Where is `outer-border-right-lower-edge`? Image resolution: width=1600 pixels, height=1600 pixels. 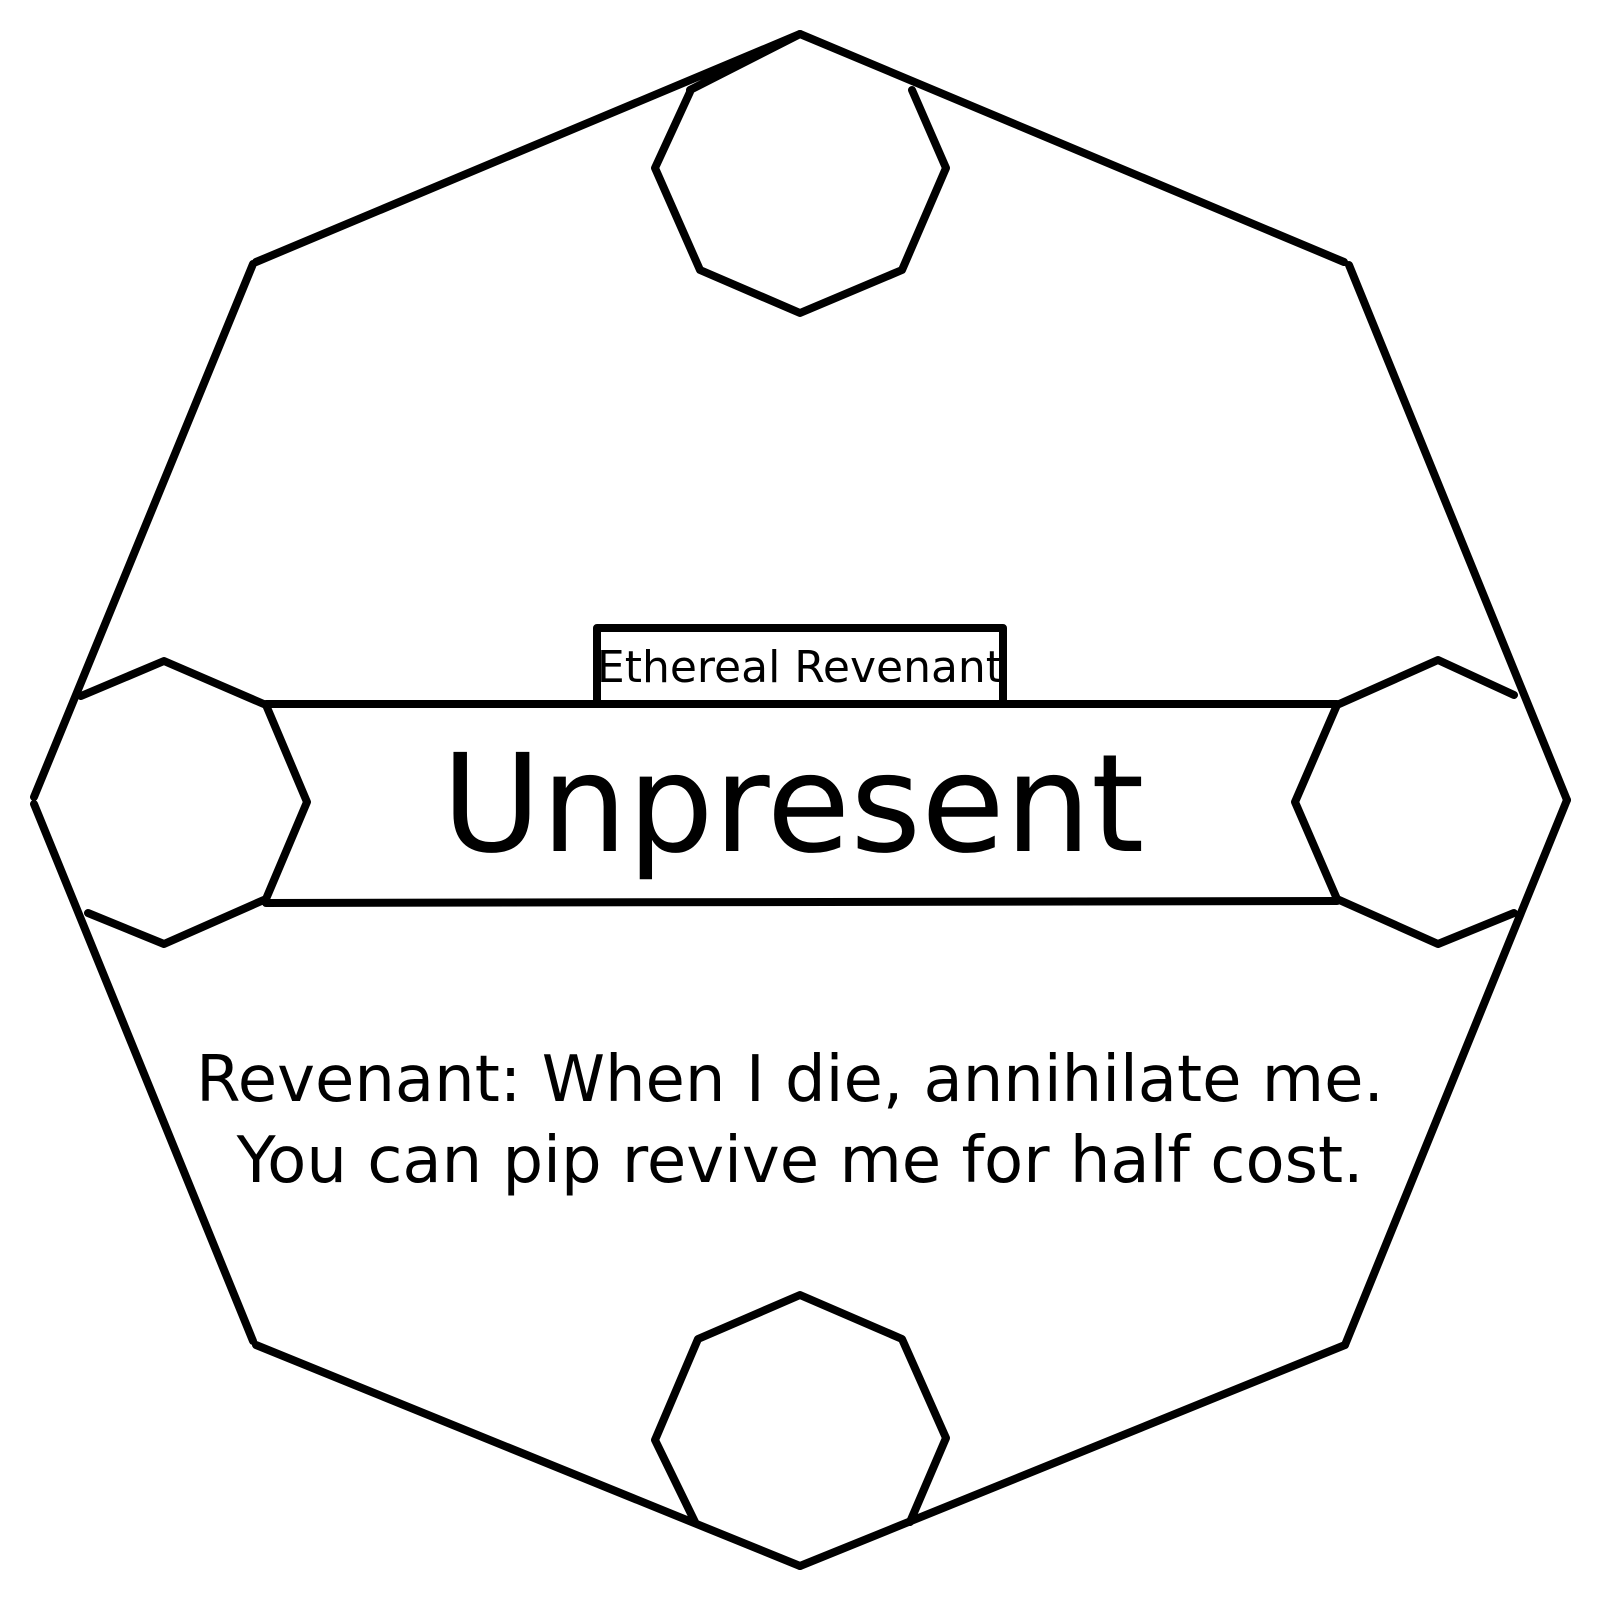
outer-border-right-lower-edge is located at coordinates (1456, 1072).